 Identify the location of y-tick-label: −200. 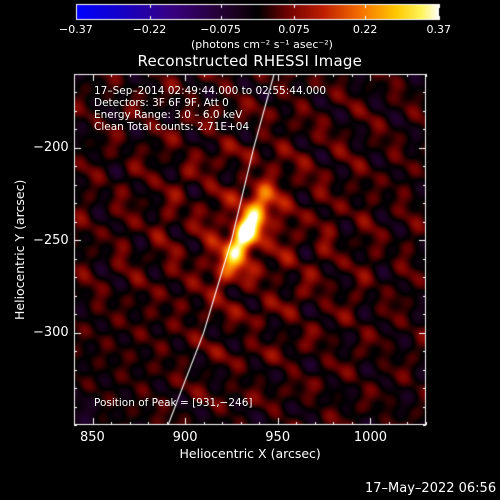
(51, 148).